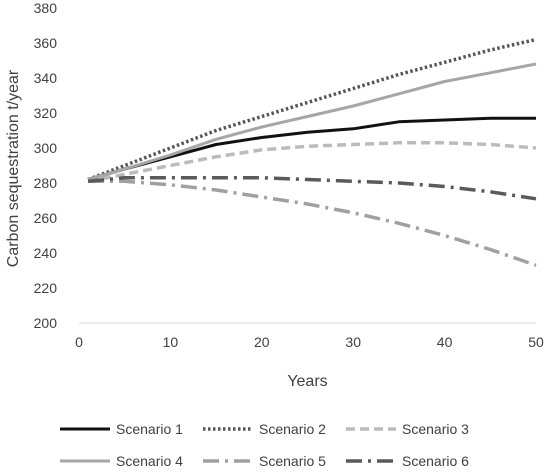 This screenshot has height=476, width=545. What do you see at coordinates (536, 342) in the screenshot?
I see `x-tick-label: 50` at bounding box center [536, 342].